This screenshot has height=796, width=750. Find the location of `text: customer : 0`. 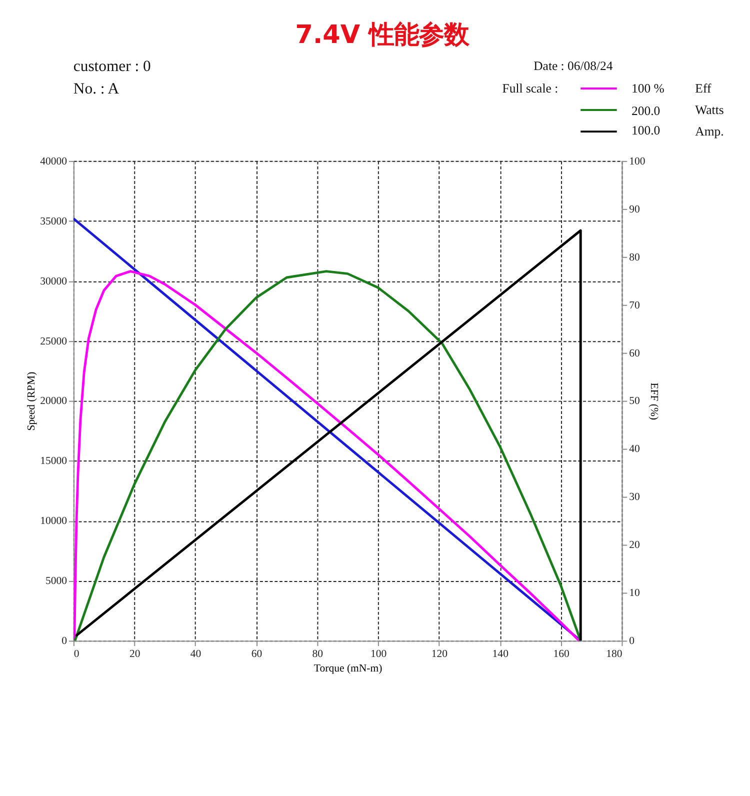

text: customer : 0 is located at coordinates (112, 66).